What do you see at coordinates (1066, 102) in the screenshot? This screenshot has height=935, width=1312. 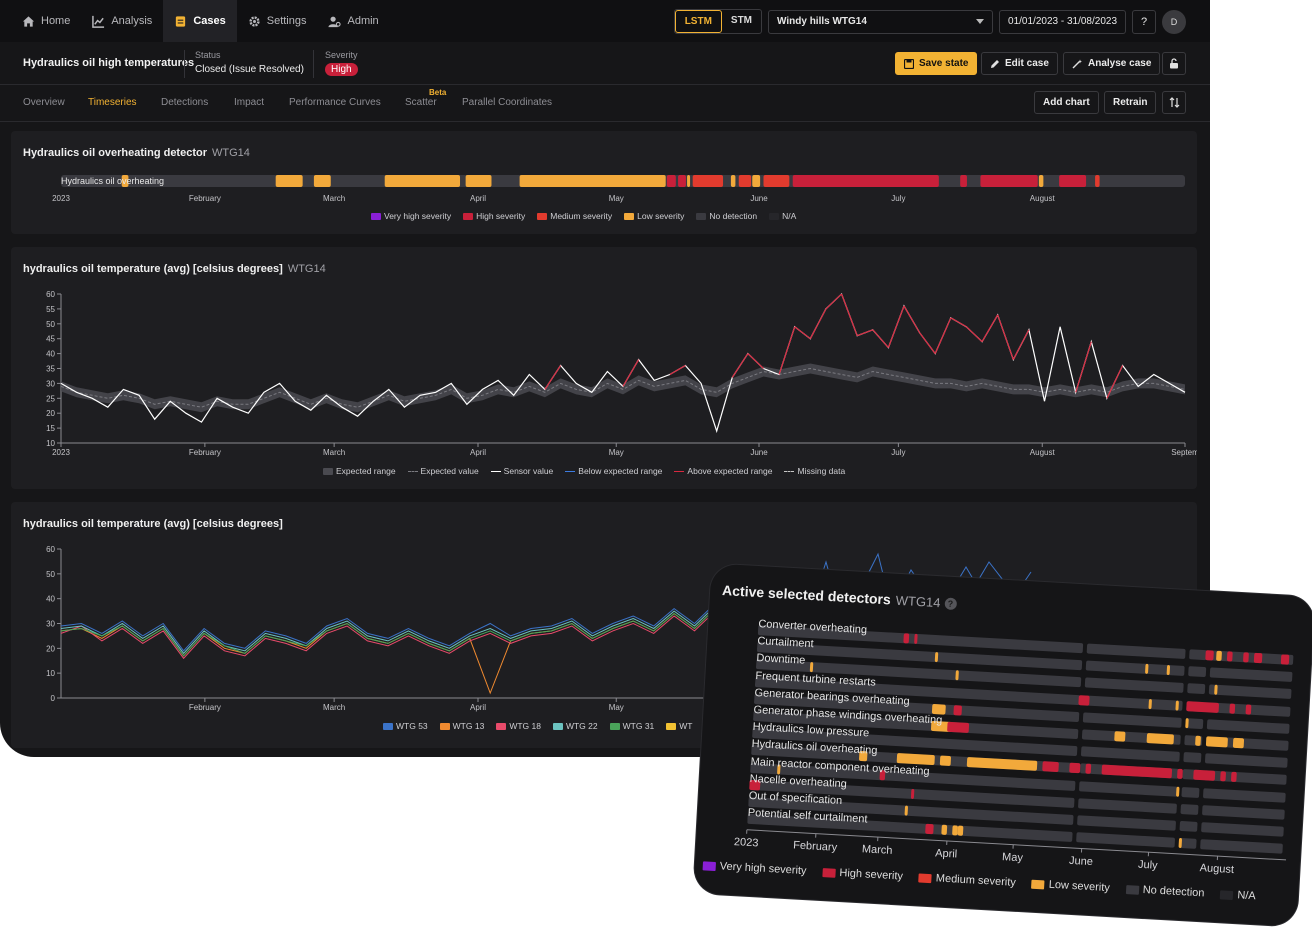 I see `add-chart-button: Add chart` at bounding box center [1066, 102].